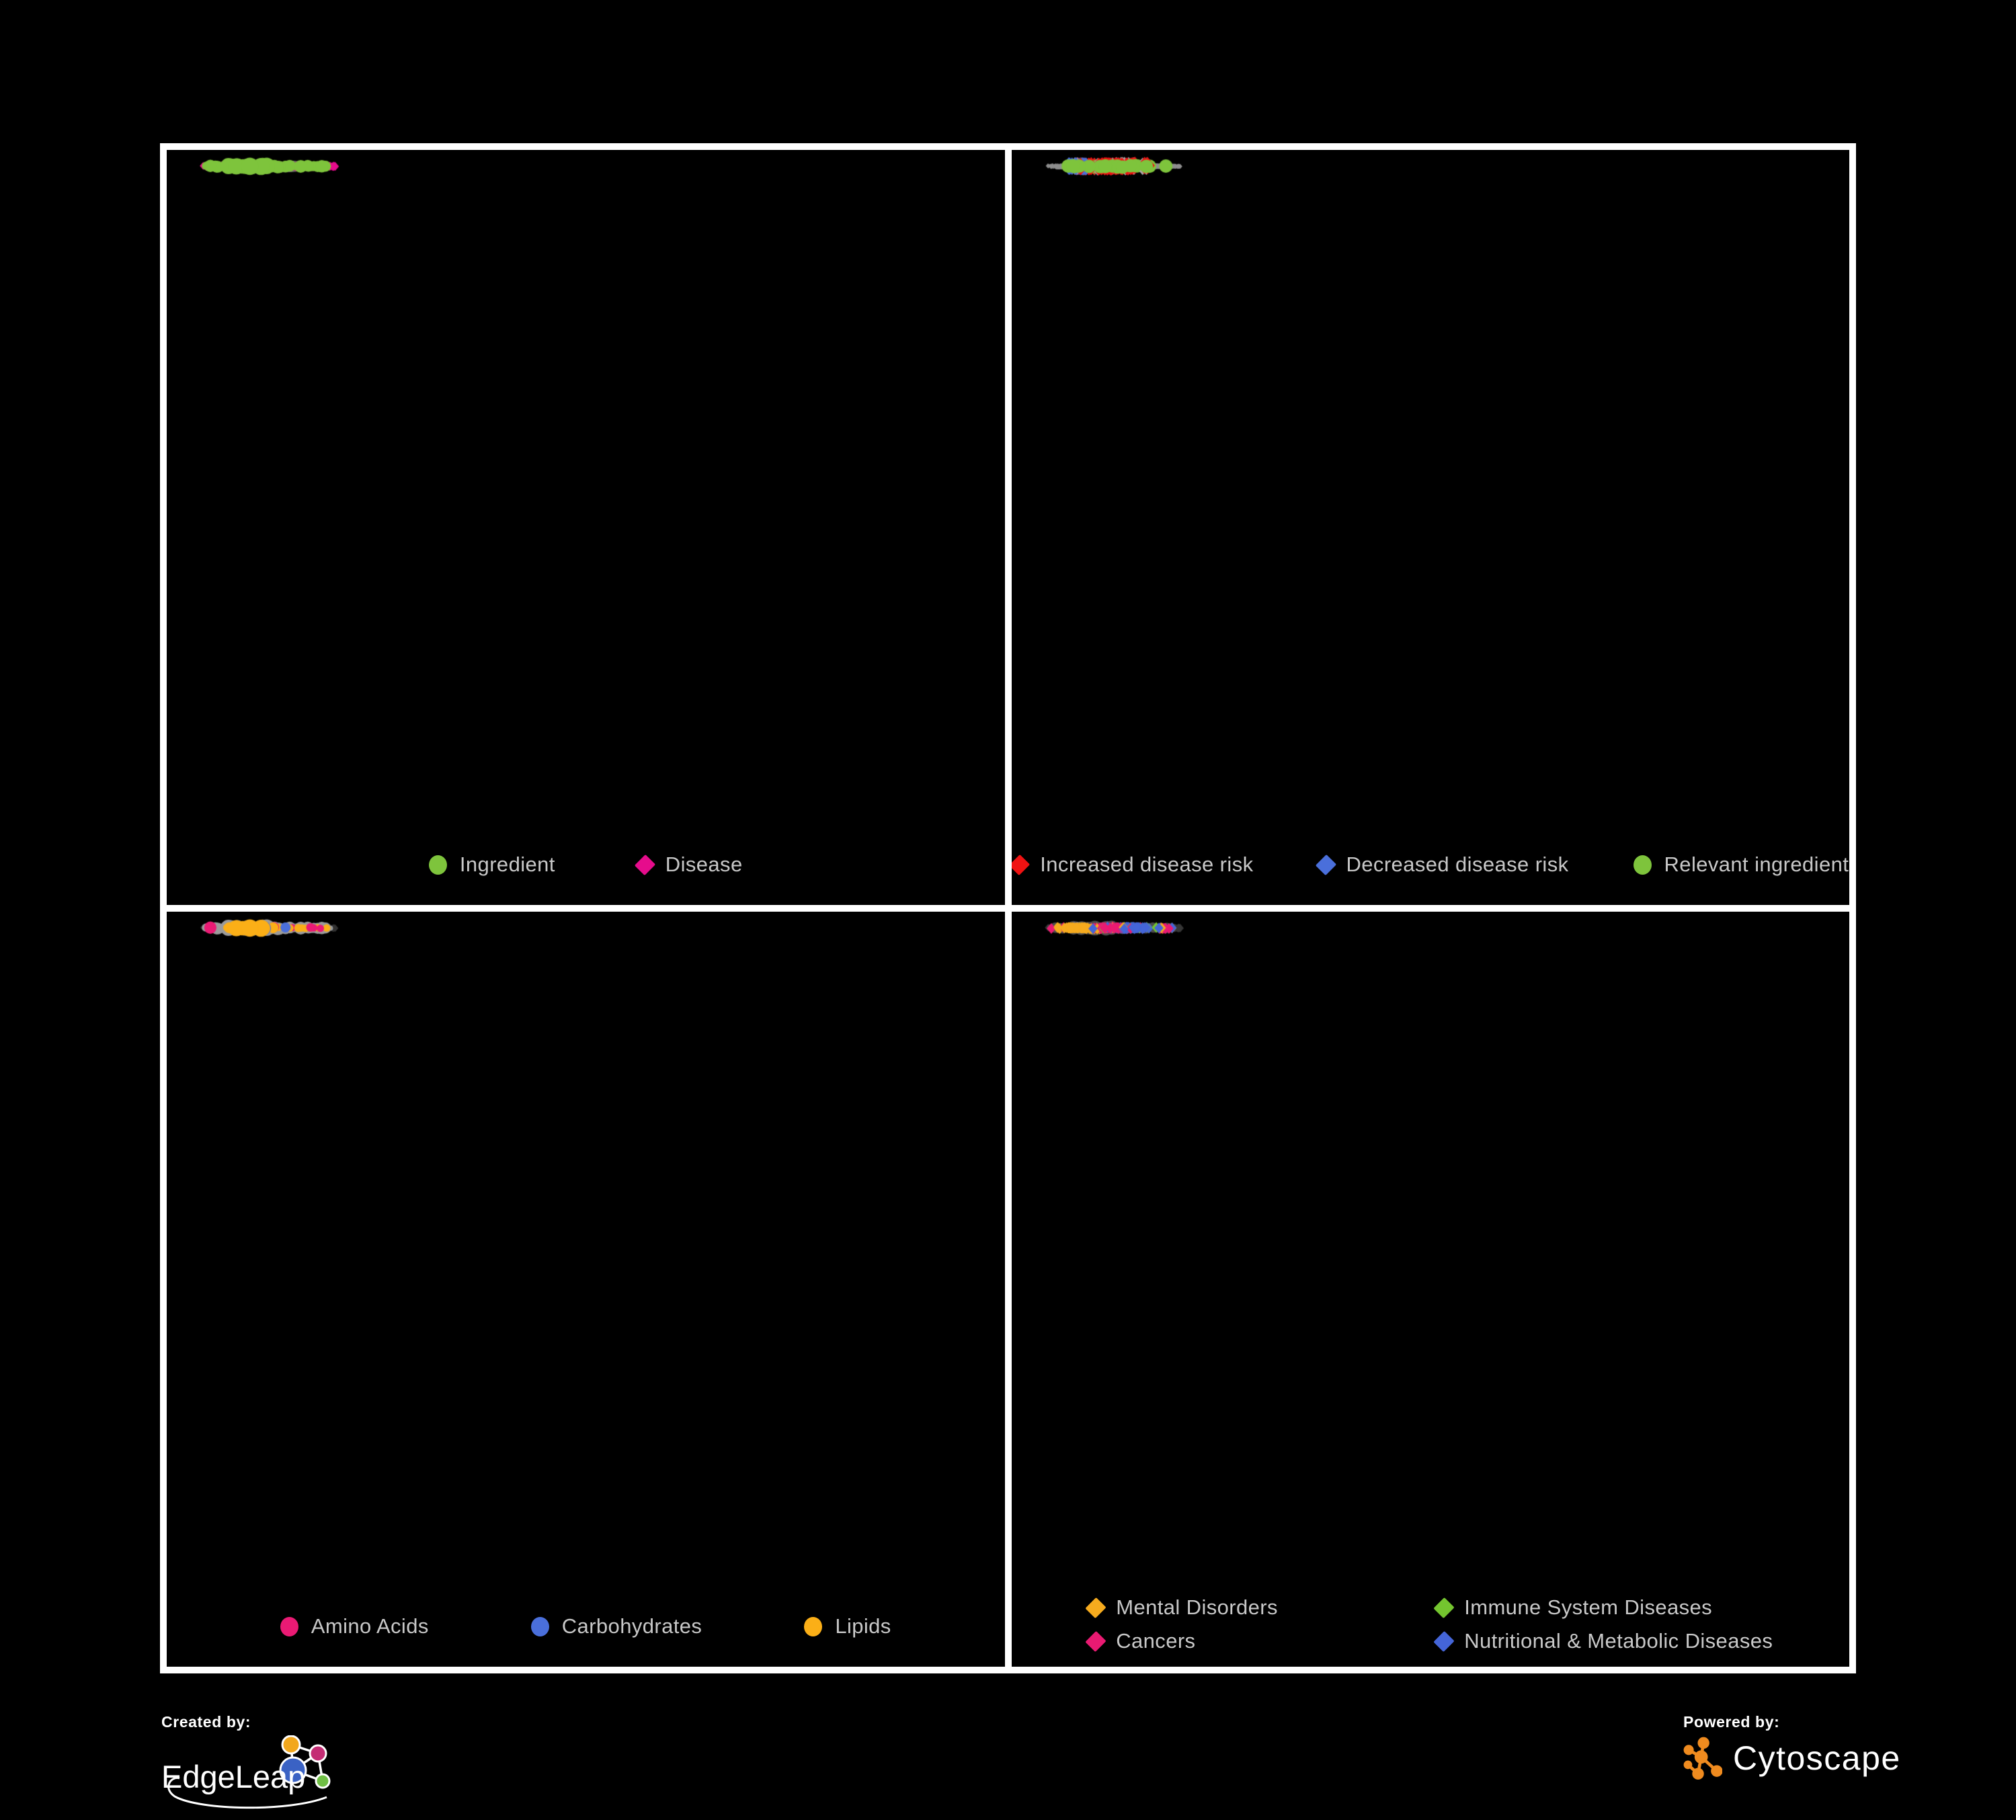 The height and width of the screenshot is (1820, 2016). Describe the element at coordinates (1457, 864) in the screenshot. I see `legend-label: Decreased disease risk` at that location.